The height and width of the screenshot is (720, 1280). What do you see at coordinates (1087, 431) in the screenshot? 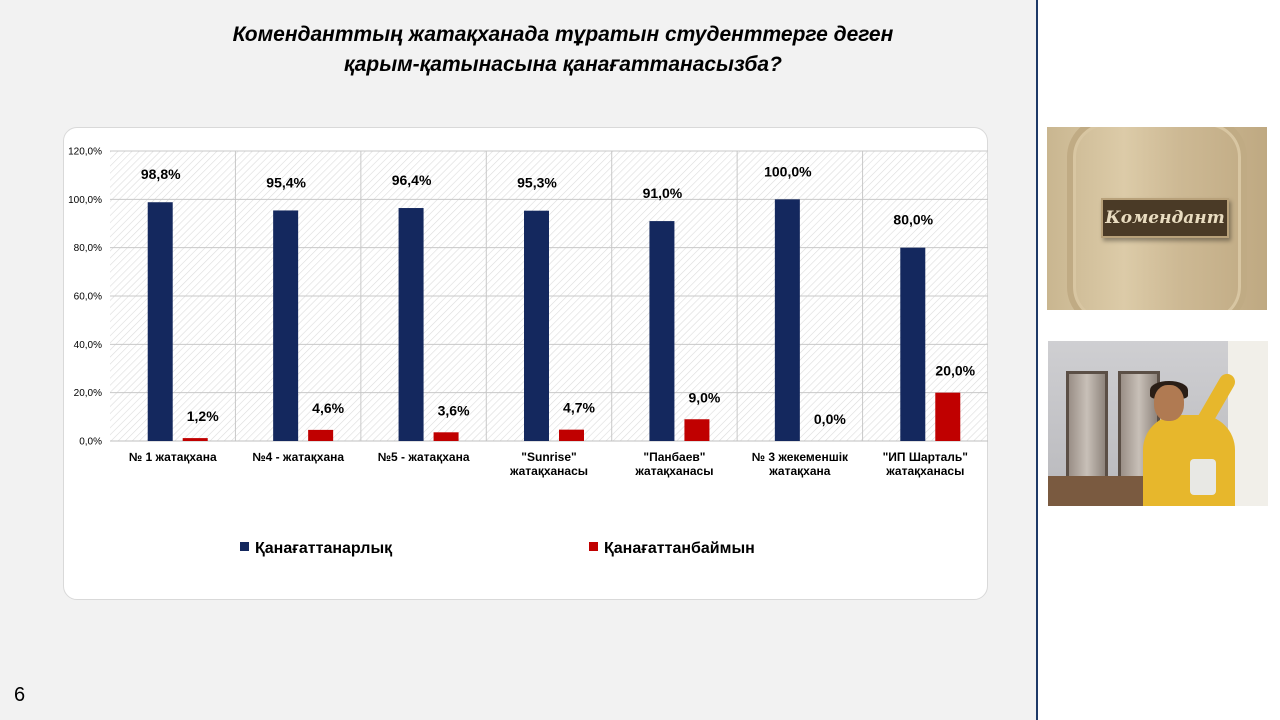
I see `elevator-door` at bounding box center [1087, 431].